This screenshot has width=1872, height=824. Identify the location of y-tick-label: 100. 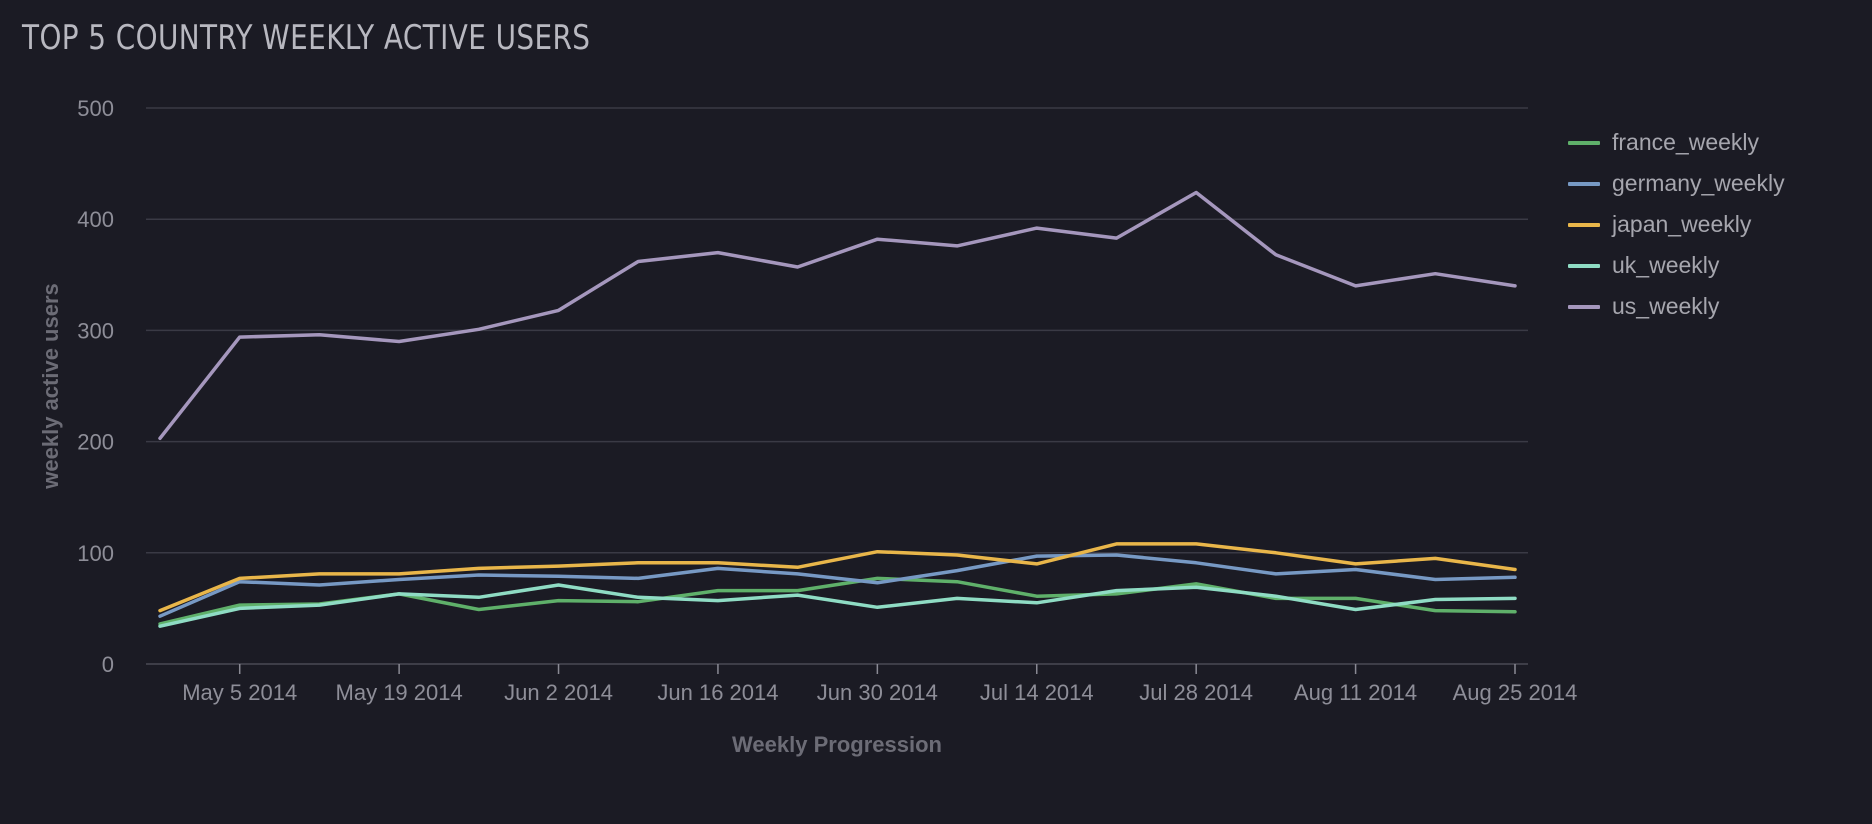
(95, 553).